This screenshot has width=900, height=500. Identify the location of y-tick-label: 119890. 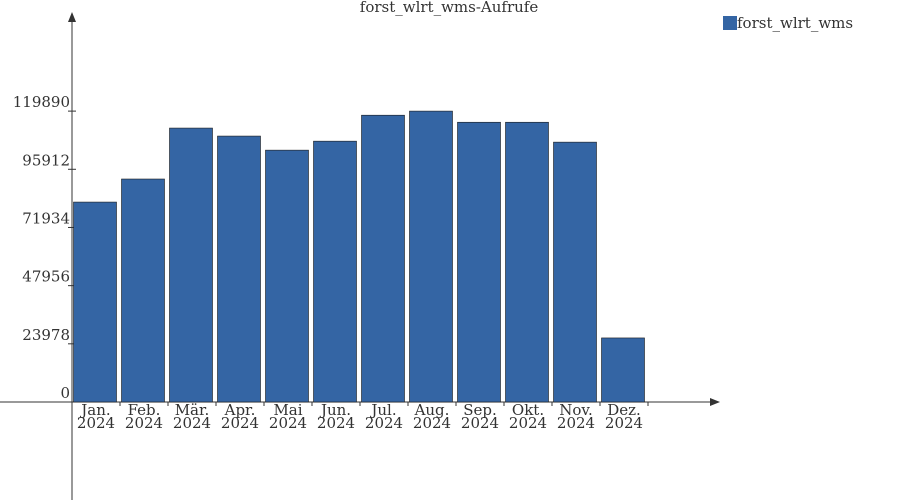
(41, 102).